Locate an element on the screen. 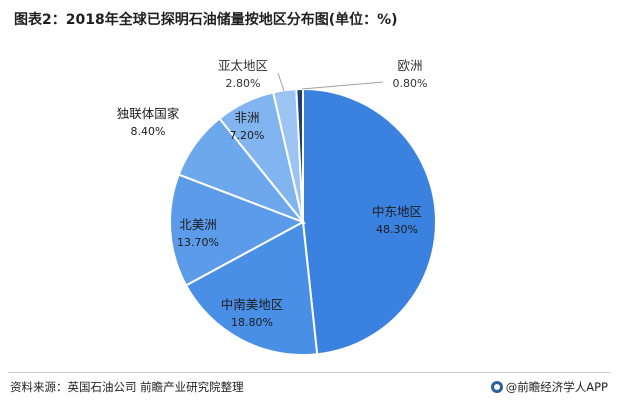  slice-value-label-7: 0.80% is located at coordinates (410, 83).